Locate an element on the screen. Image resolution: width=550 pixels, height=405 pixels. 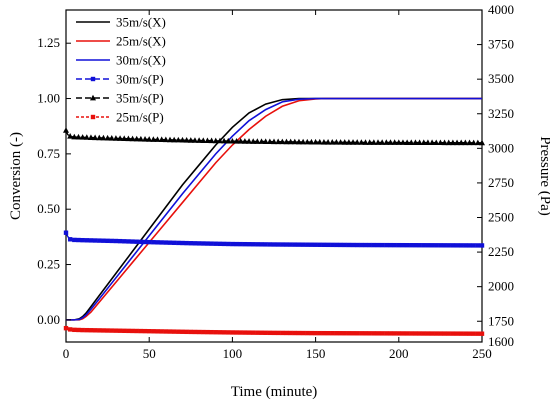
legend-entry-3: 30m/s(P) is located at coordinates (120, 79).